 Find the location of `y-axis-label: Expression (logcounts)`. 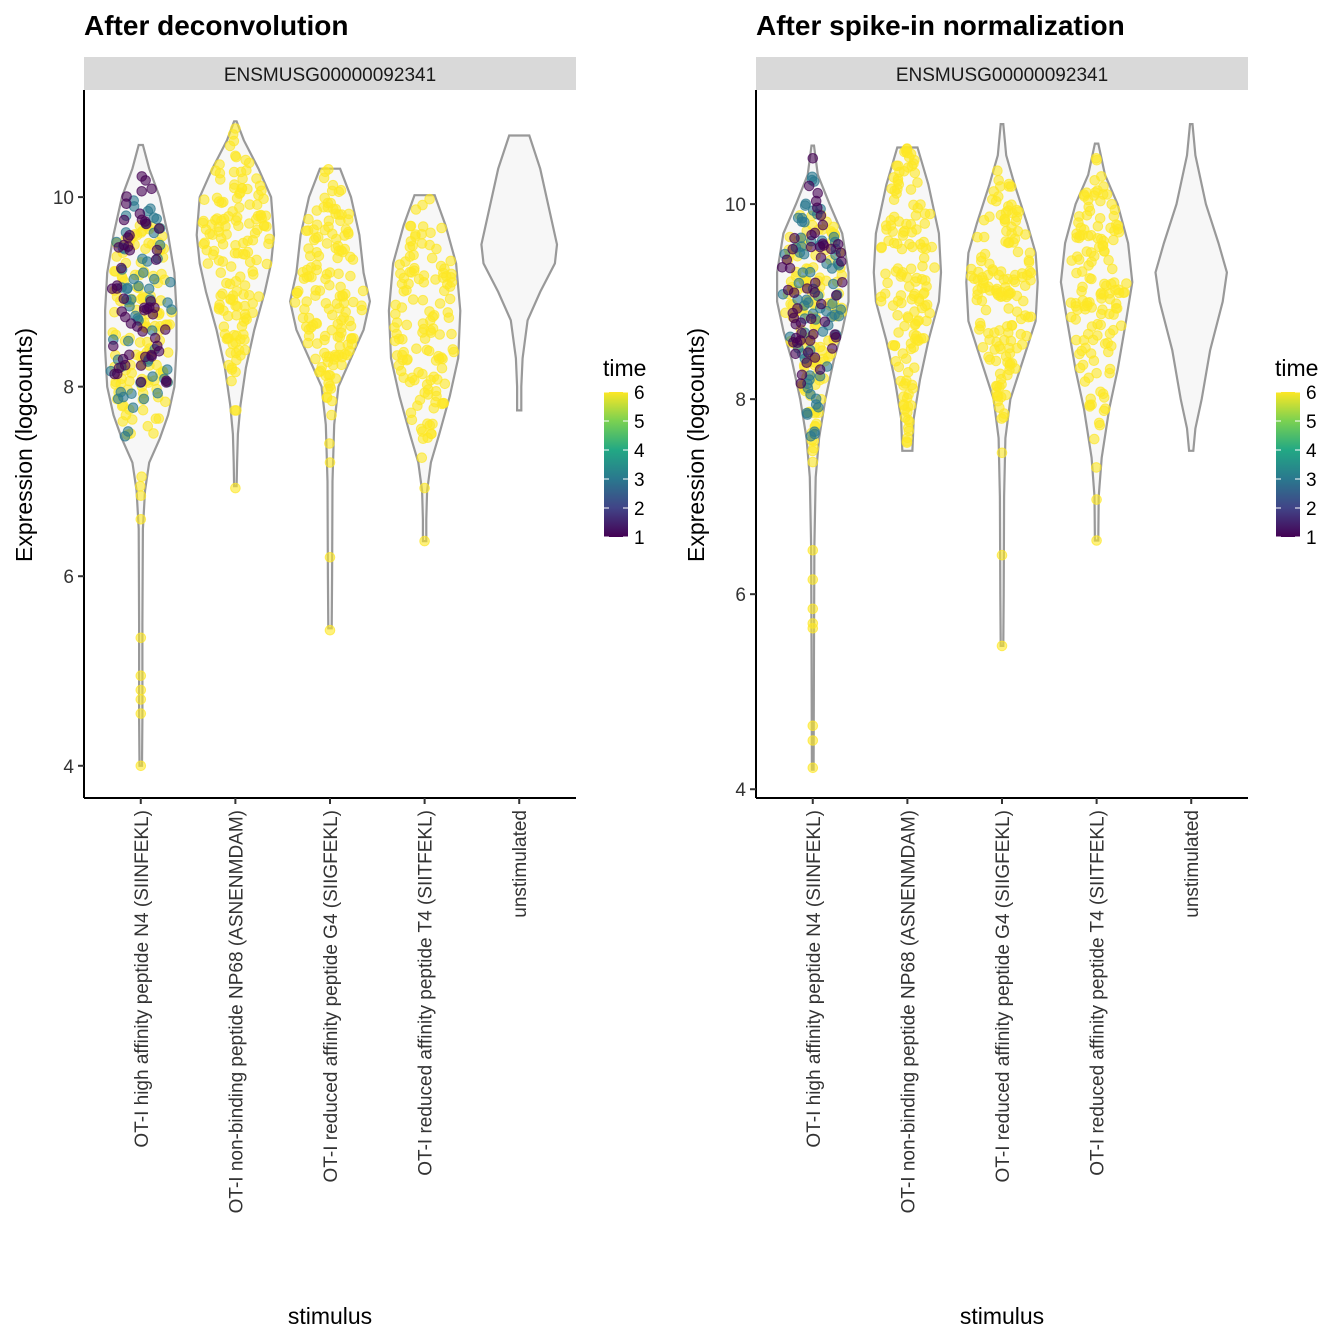

y-axis-label: Expression (logcounts) is located at coordinates (24, 445).